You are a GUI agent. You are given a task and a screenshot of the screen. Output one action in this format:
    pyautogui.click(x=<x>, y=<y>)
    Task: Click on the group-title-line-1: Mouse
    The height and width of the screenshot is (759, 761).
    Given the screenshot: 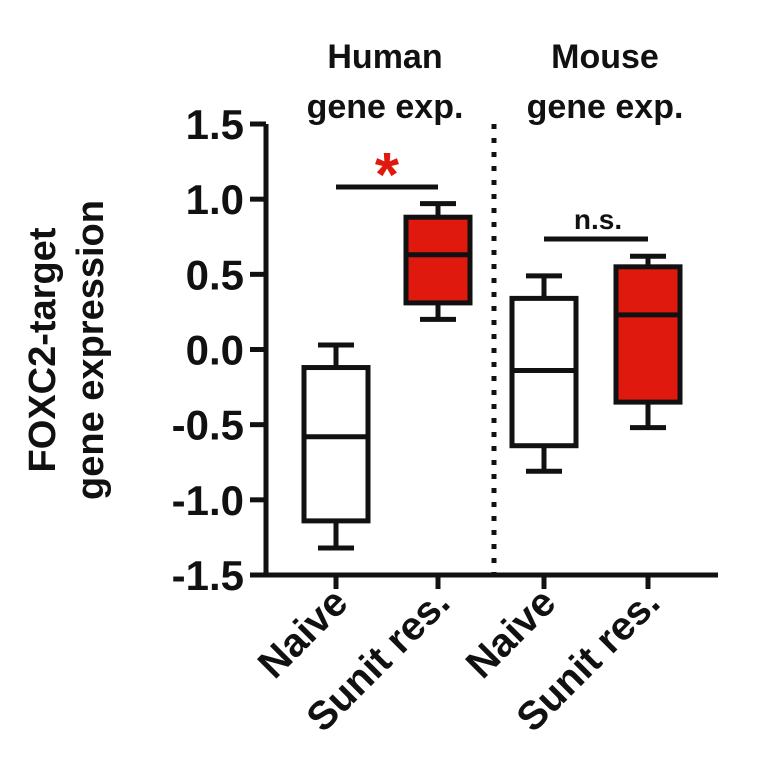 What is the action you would take?
    pyautogui.click(x=605, y=57)
    